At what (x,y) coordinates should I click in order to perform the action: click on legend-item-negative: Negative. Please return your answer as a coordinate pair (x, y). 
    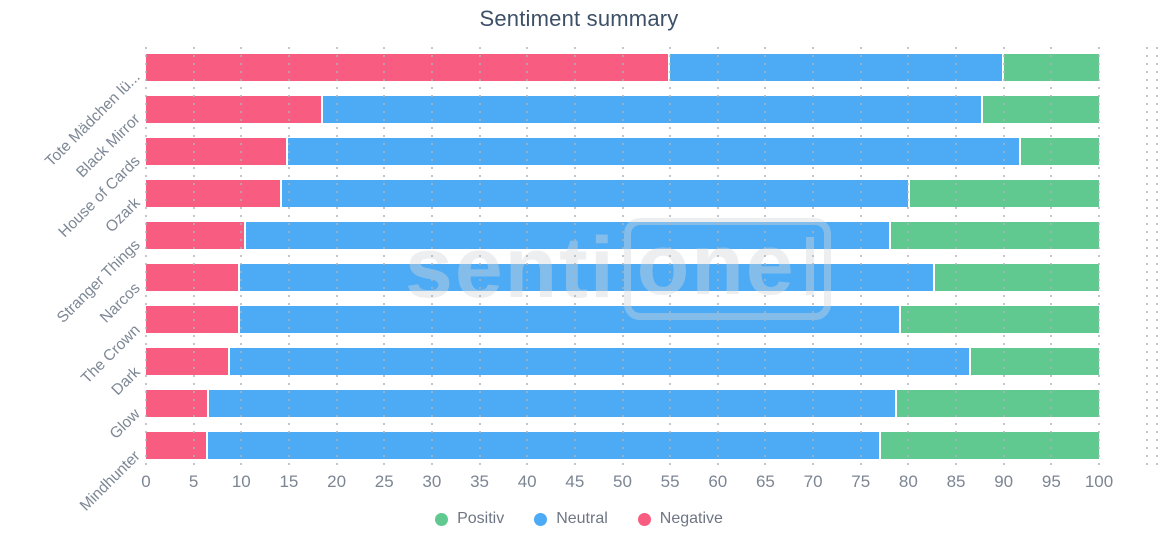
    Looking at the image, I should click on (680, 519).